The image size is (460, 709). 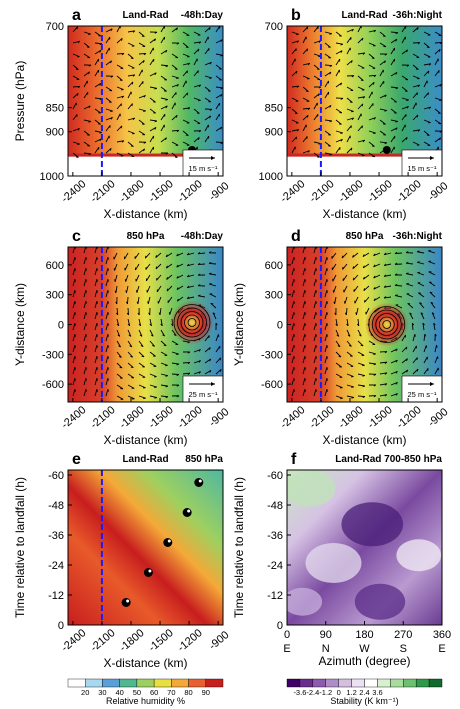 I want to click on plot-area-e, so click(x=145, y=547).